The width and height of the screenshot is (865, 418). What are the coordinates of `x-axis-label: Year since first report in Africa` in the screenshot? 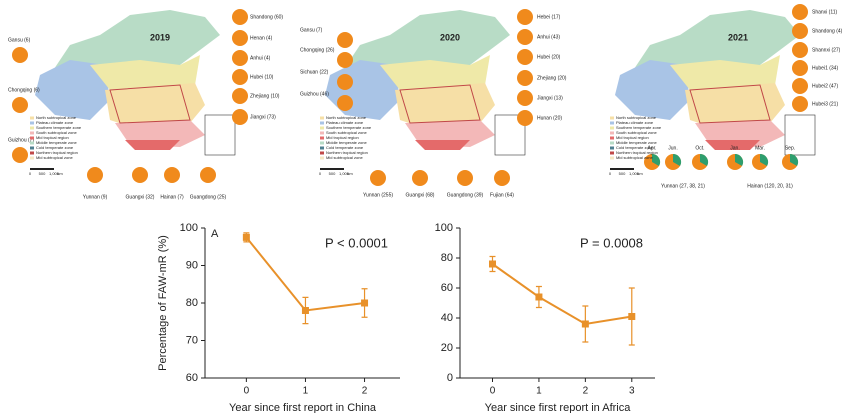 It's located at (558, 407).